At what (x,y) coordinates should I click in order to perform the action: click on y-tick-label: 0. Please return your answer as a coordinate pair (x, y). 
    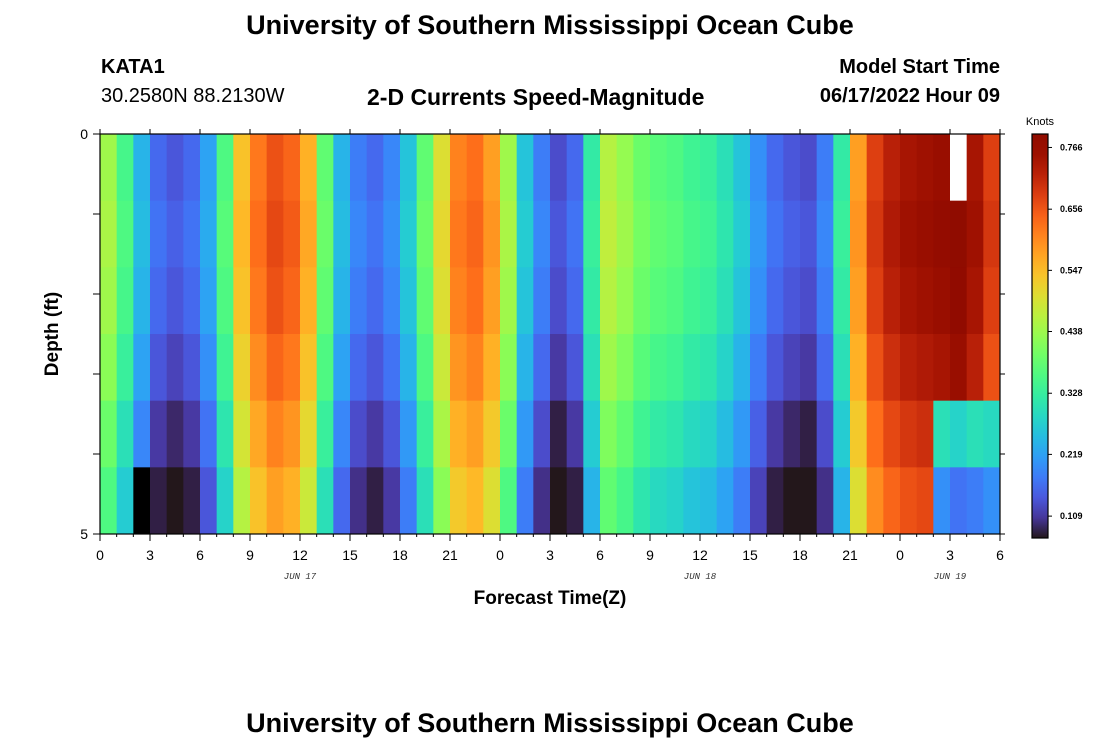
    Looking at the image, I should click on (84, 134).